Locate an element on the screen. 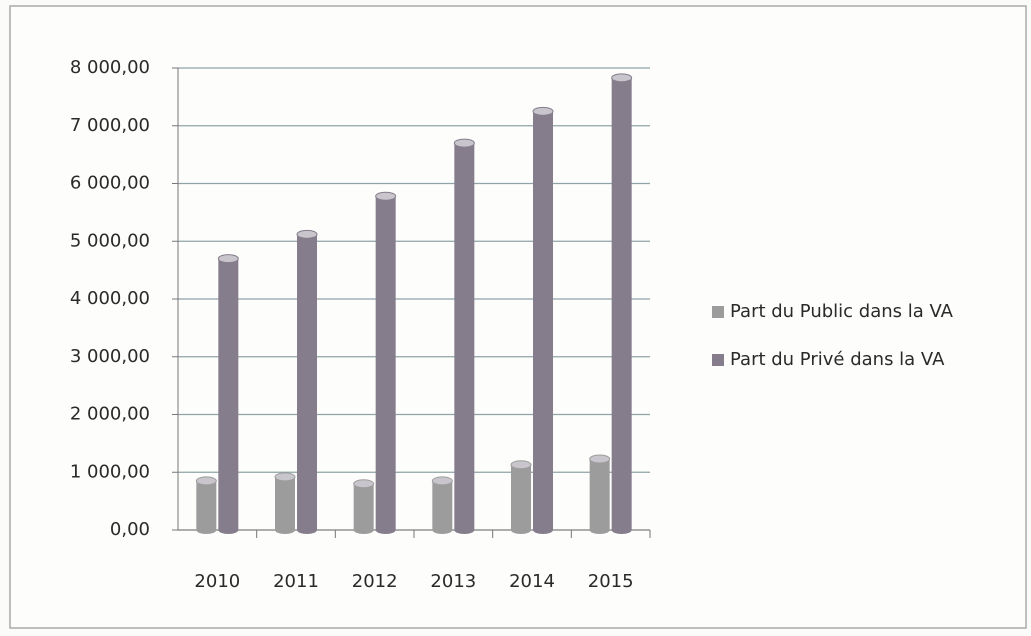 Image resolution: width=1031 pixels, height=636 pixels. x-tick-label: 2010 is located at coordinates (217, 581).